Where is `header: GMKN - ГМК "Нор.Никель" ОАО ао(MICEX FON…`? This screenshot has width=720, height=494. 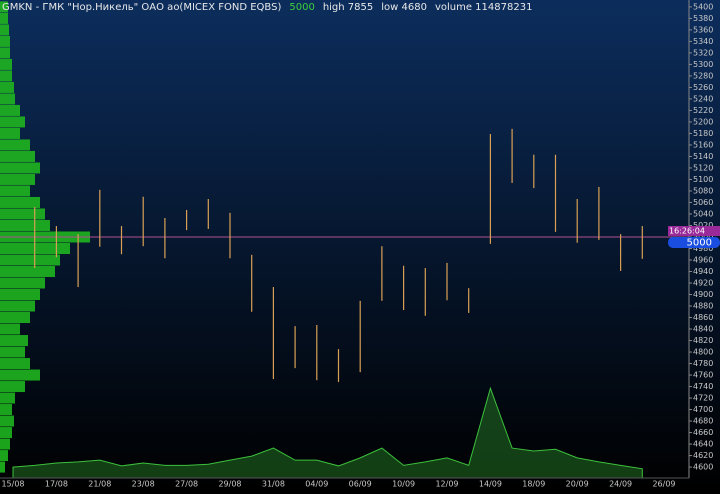
header: GMKN - ГМК "Нор.Никель" ОАО ао(MICEX FON… is located at coordinates (267, 7).